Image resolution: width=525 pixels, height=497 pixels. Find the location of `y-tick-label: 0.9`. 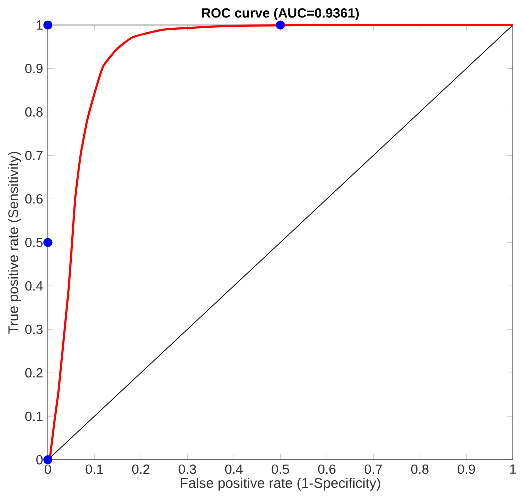

y-tick-label: 0.9 is located at coordinates (34, 69).